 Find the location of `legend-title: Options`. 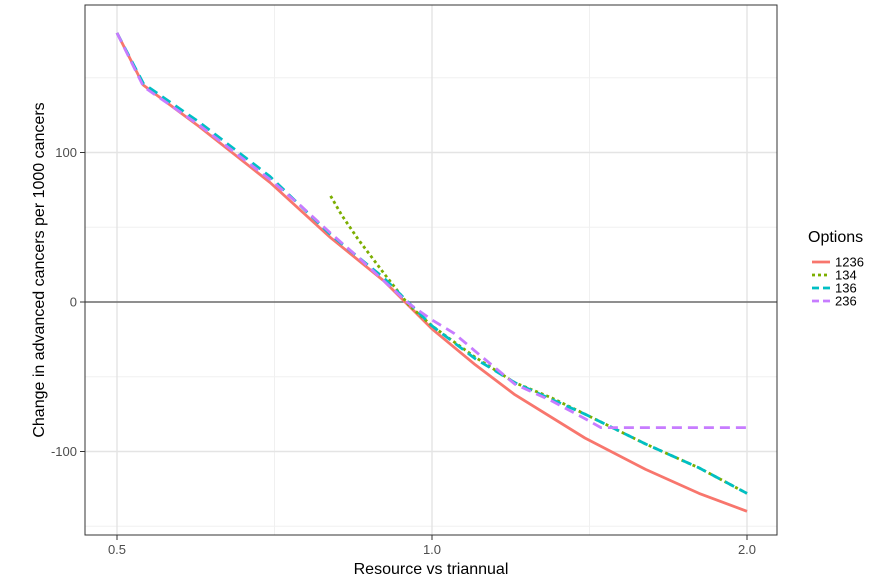

legend-title: Options is located at coordinates (835, 237).